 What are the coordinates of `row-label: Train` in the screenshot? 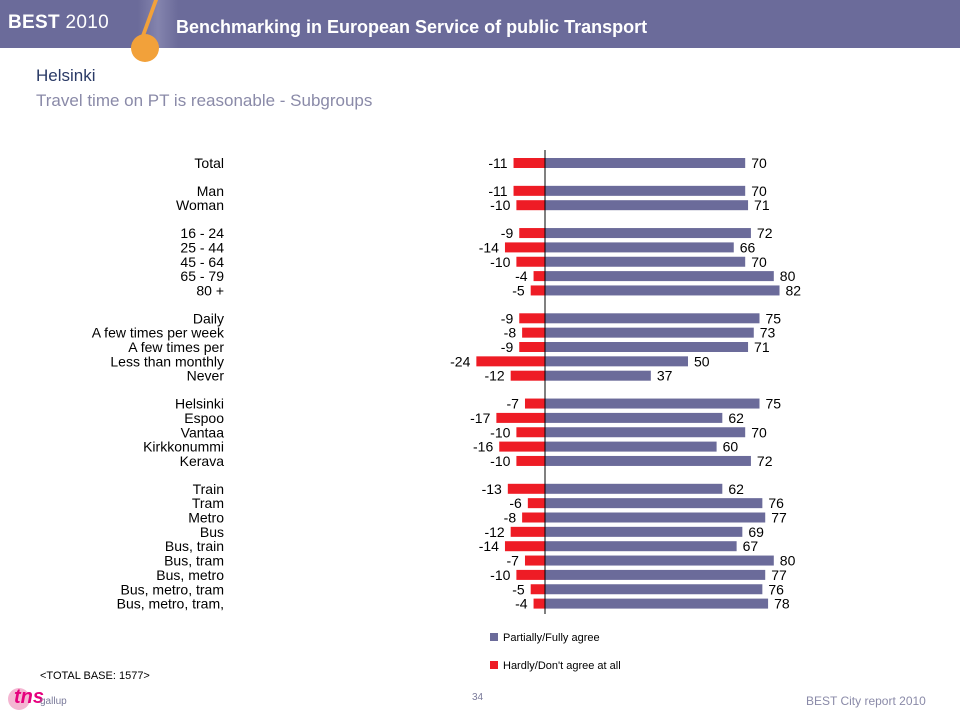 It's located at (208, 489).